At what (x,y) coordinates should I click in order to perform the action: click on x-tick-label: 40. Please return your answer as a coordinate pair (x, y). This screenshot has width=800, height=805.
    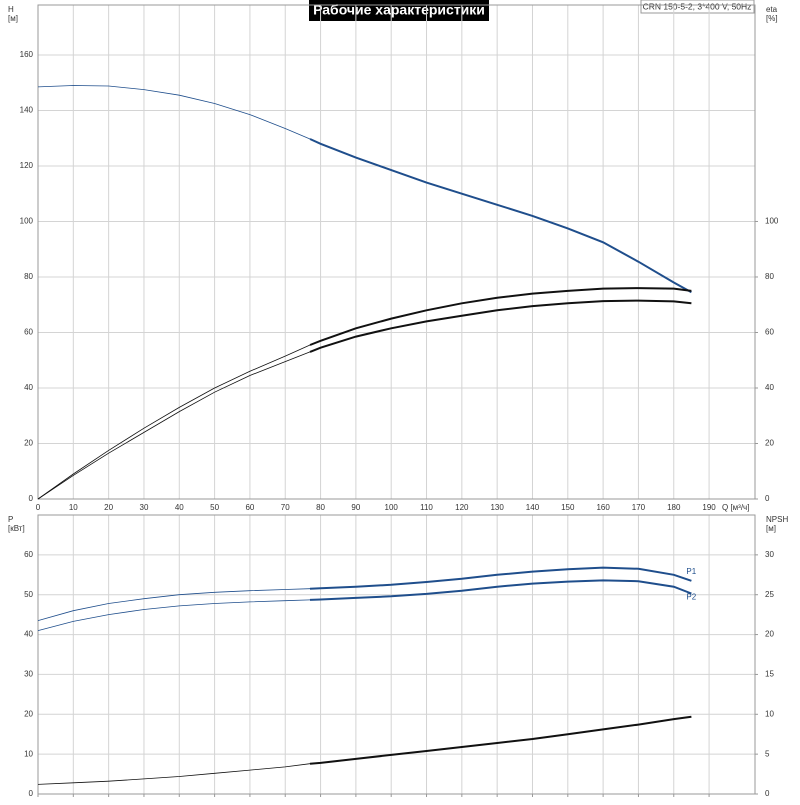
    Looking at the image, I should click on (179, 507).